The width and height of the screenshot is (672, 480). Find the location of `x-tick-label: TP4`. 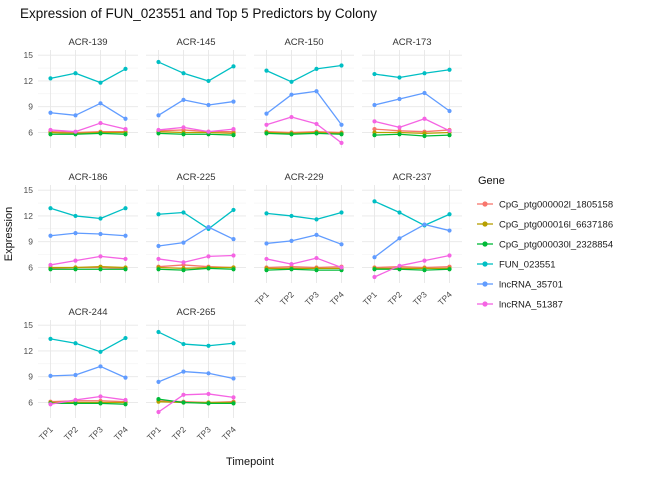

x-tick-label: TP4 is located at coordinates (337, 298).